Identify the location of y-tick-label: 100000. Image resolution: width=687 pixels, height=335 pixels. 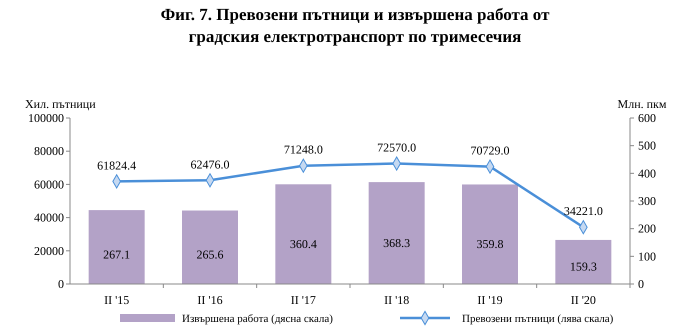
(46, 118).